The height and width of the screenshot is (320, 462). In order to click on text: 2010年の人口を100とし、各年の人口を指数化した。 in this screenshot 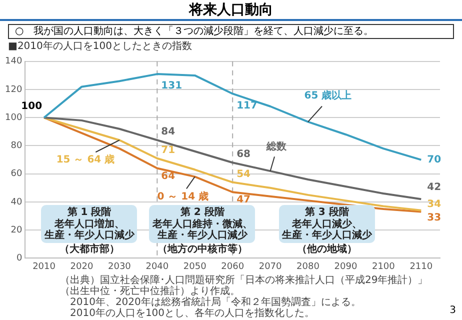, I will do `click(192, 313)`.